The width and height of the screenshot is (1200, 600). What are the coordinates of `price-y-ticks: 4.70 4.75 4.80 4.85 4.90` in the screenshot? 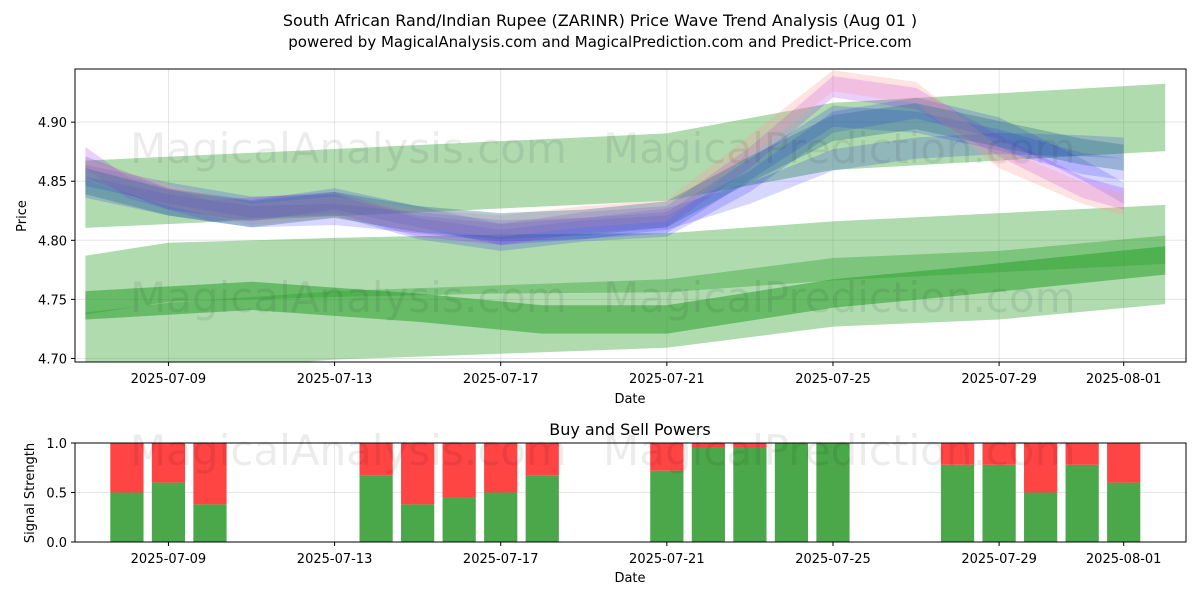 It's located at (56, 241).